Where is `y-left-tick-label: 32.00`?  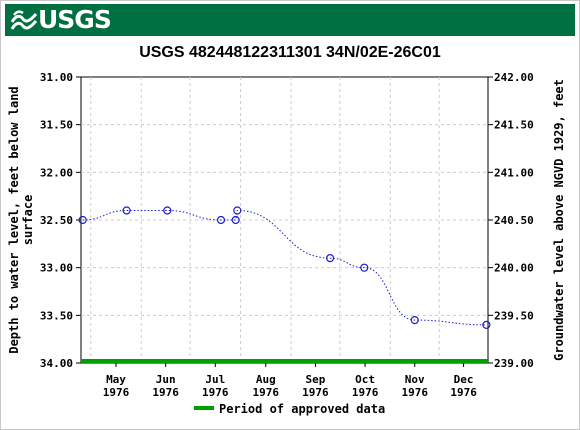
y-left-tick-label: 32.00 is located at coordinates (56, 172).